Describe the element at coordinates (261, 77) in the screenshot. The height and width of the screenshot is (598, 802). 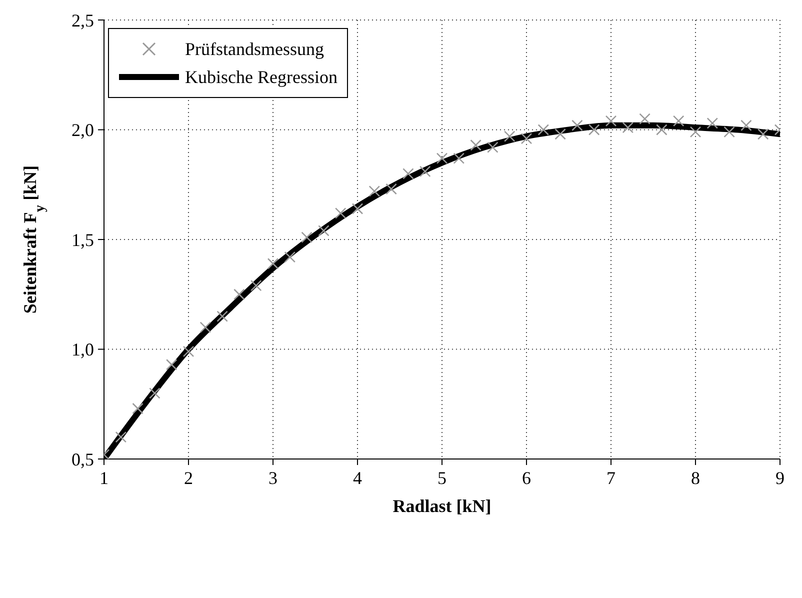
I see `legend-label: Kubische Regression` at that location.